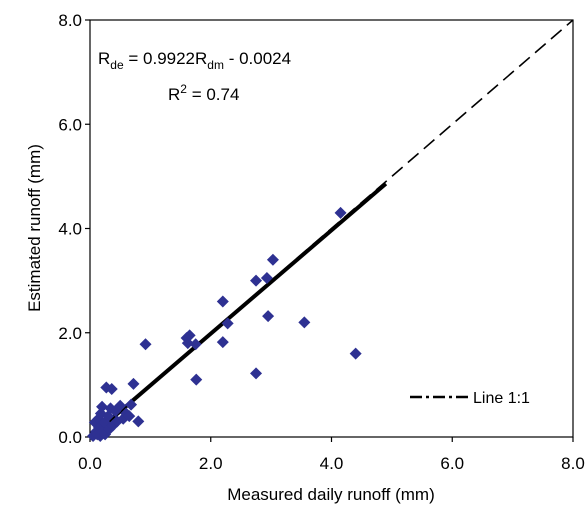  I want to click on y-tick-label: 8.0, so click(70, 20).